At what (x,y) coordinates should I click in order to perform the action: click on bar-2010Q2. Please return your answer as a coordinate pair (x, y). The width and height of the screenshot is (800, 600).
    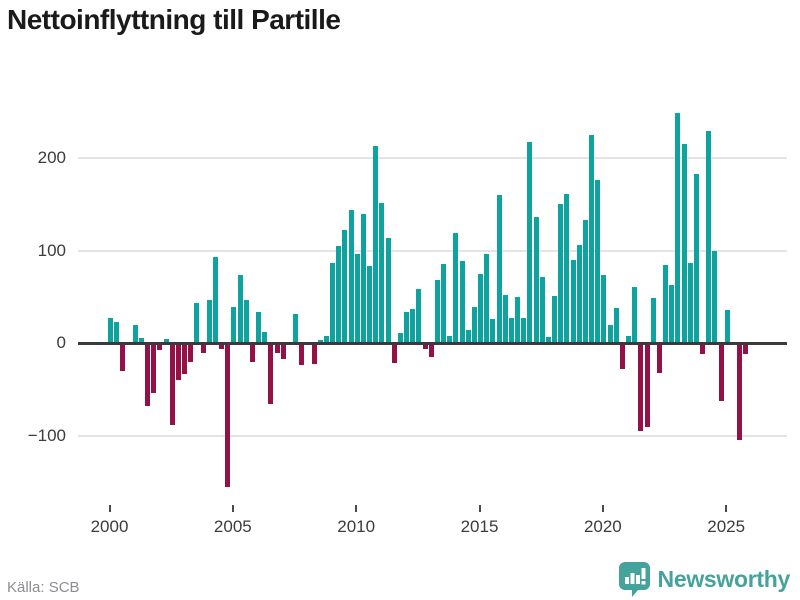
    Looking at the image, I should click on (363, 278).